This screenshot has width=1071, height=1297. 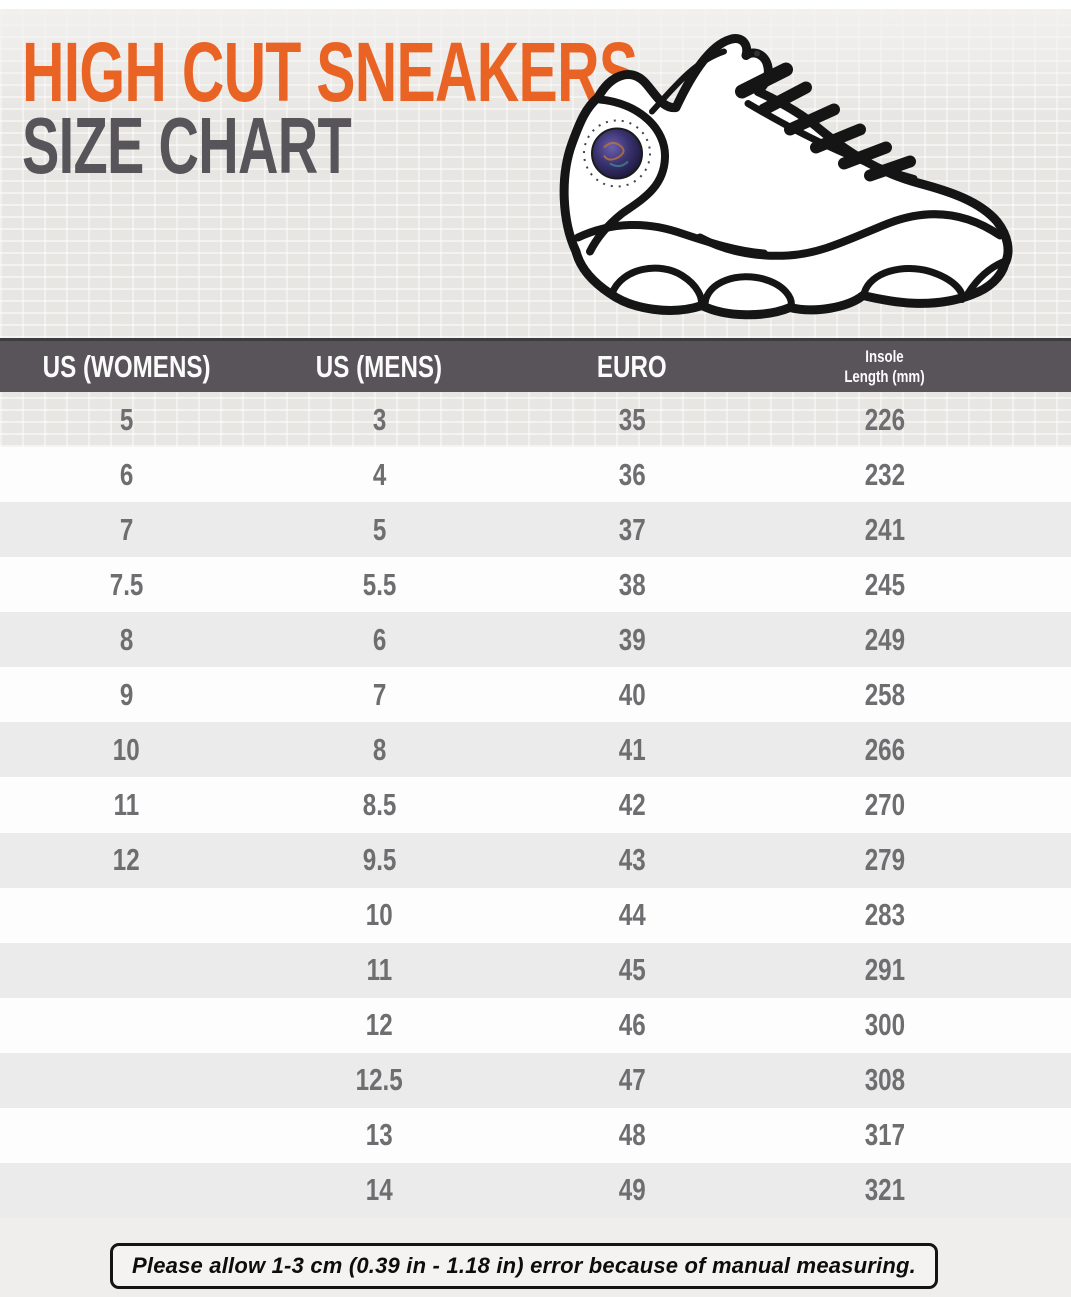 I want to click on table-row: 14 49 321, so click(x=535, y=1190).